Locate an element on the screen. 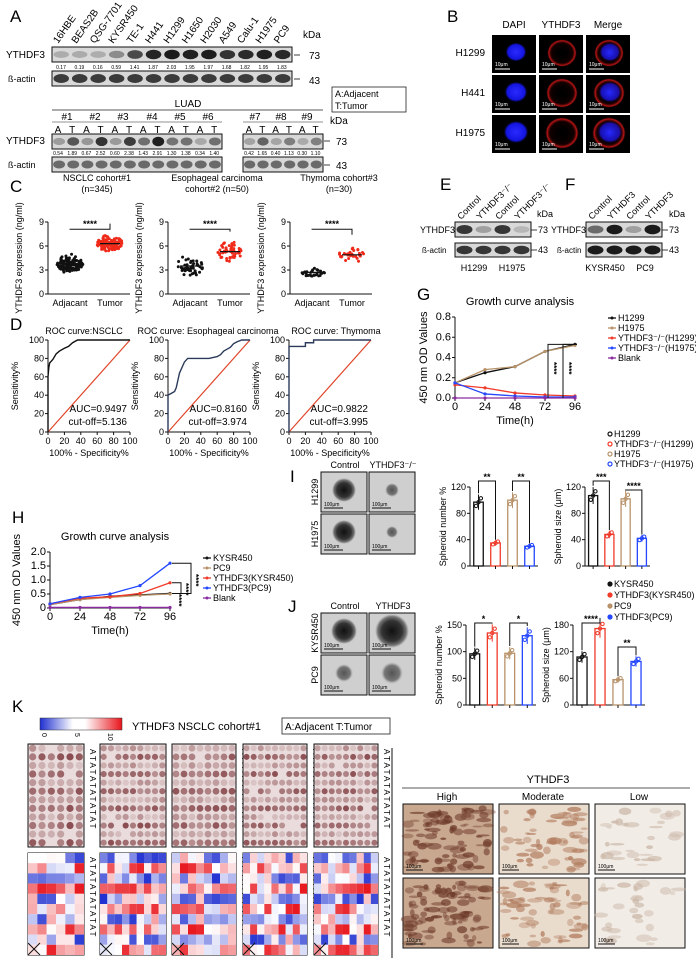 This screenshot has height=975, width=696. y-tick-label: 120 is located at coordinates (458, 487).